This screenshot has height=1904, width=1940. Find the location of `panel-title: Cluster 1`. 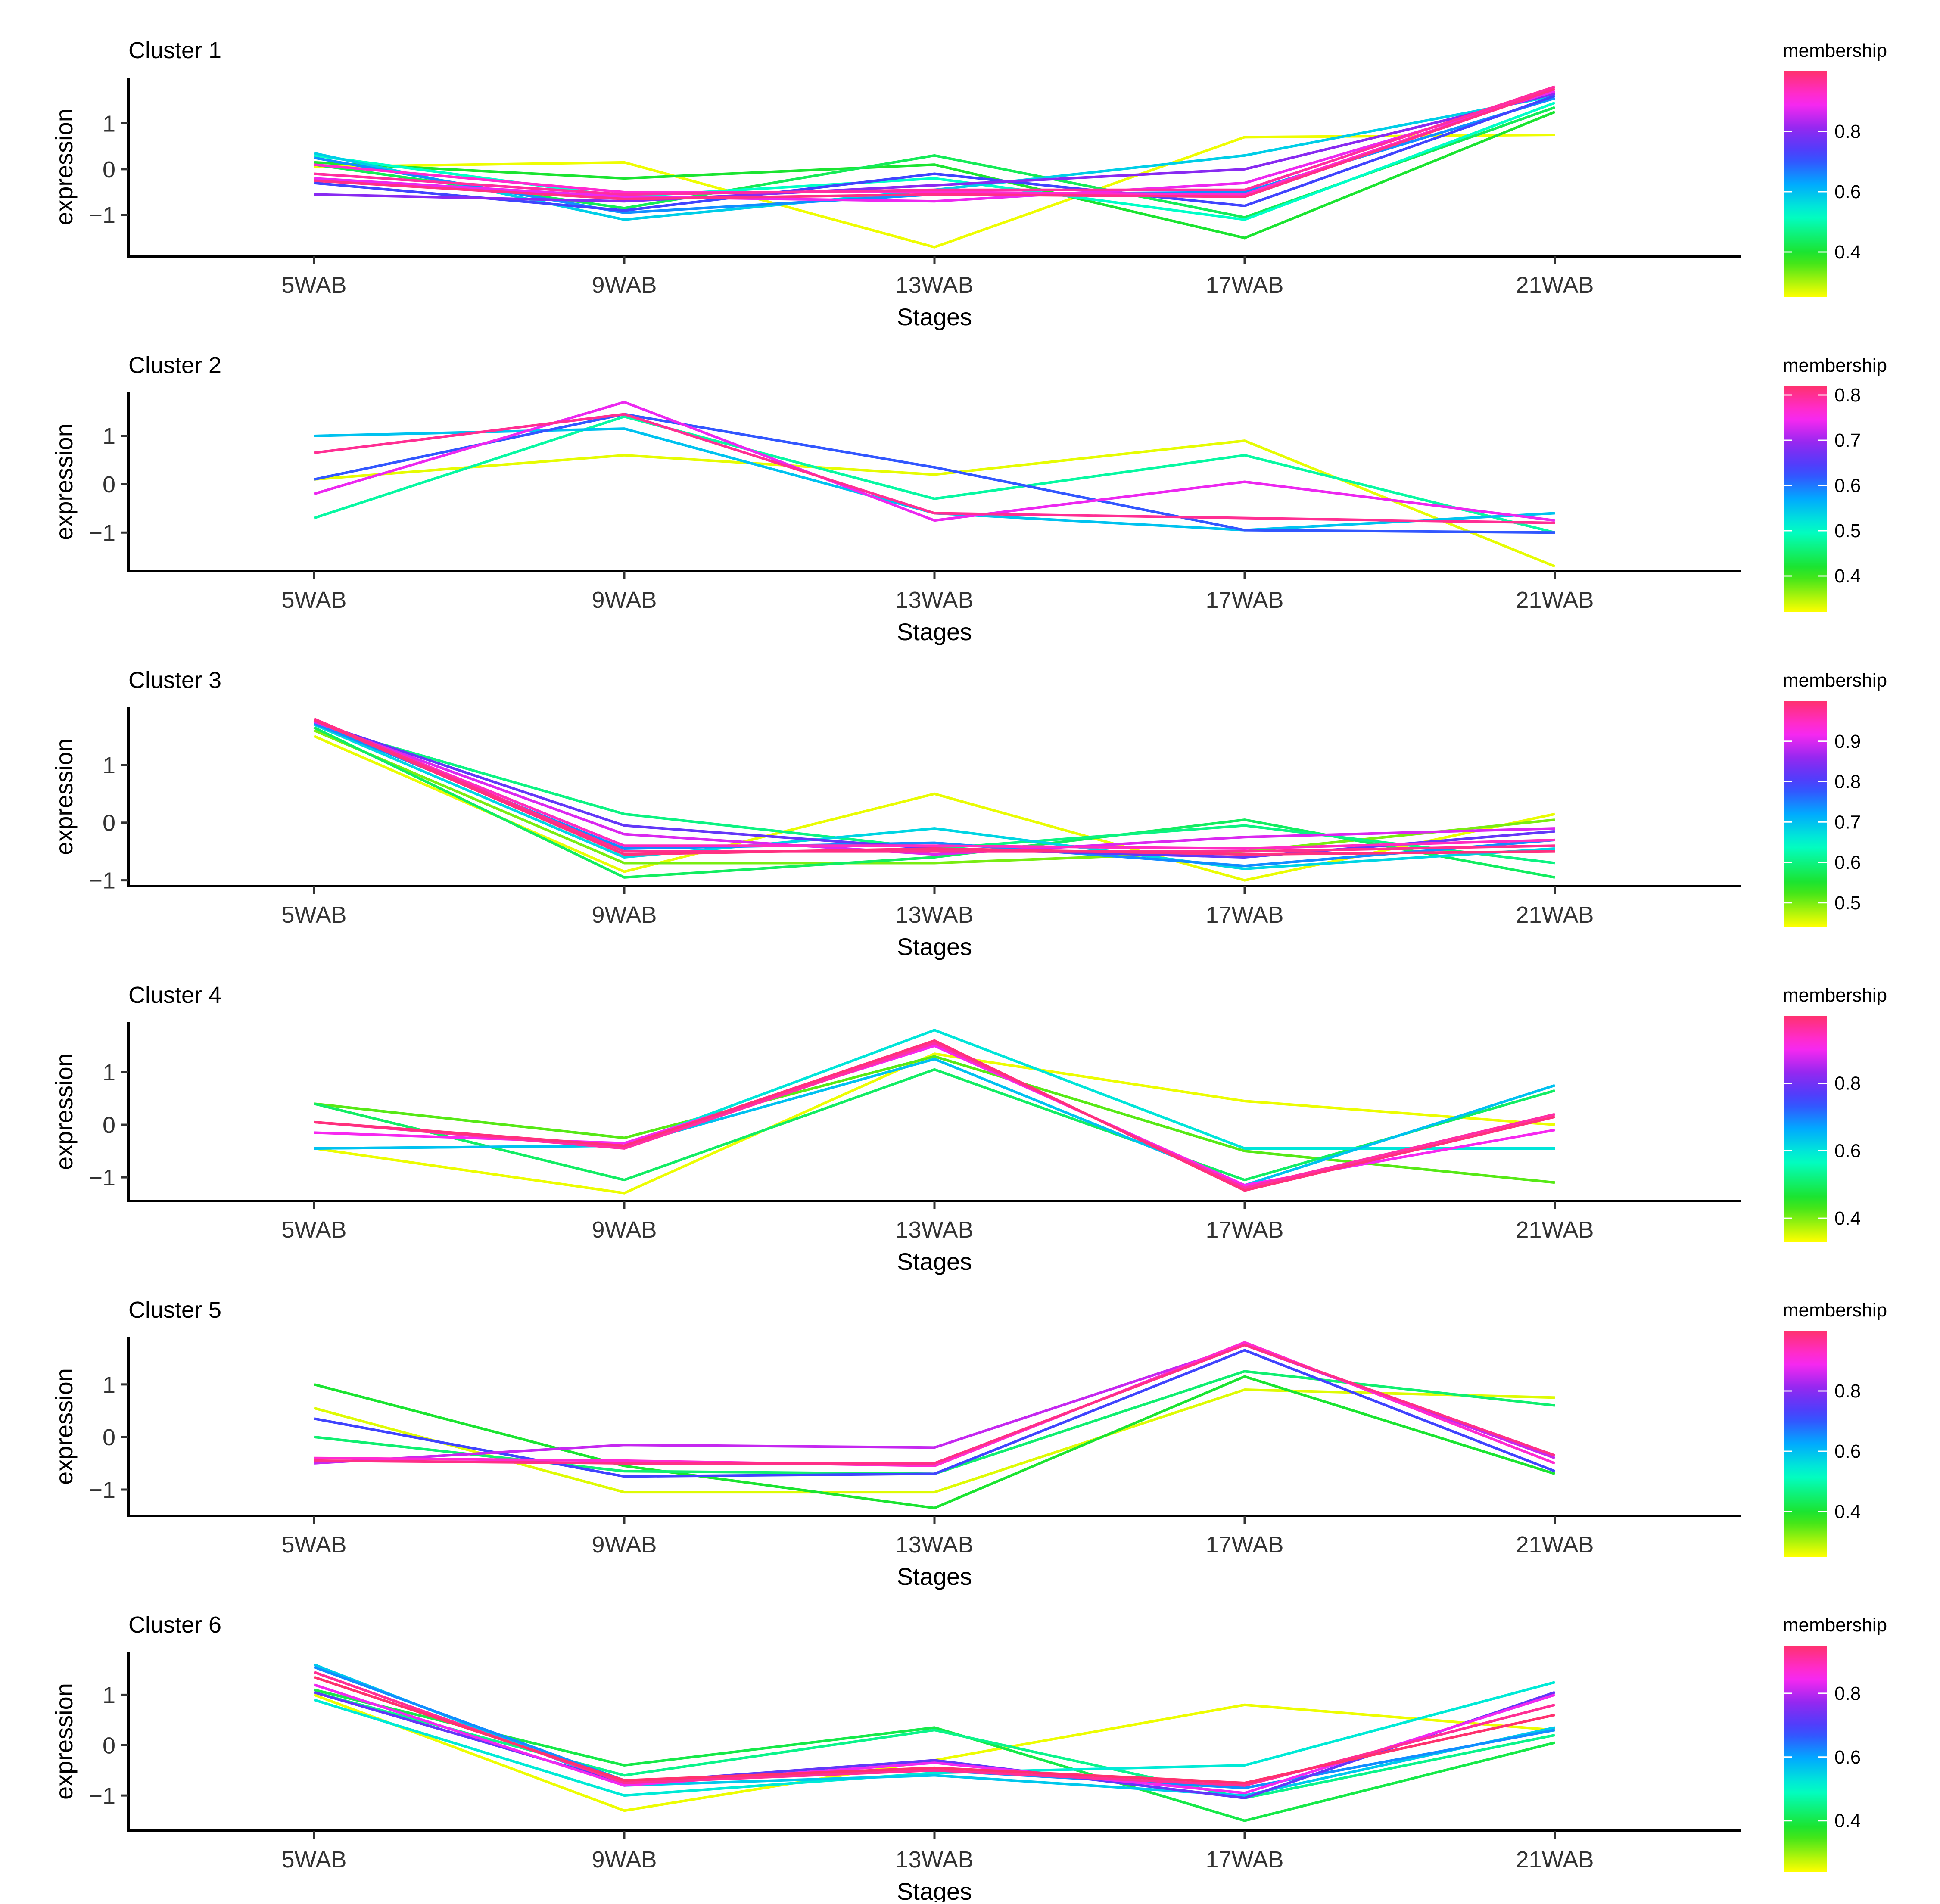

panel-title: Cluster 1 is located at coordinates (174, 50).